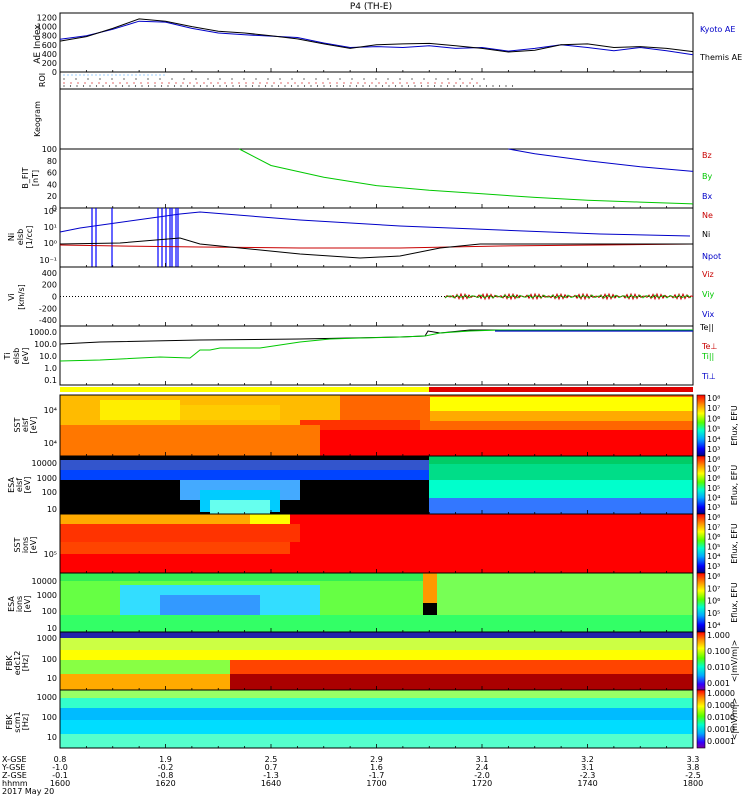 This screenshot has height=800, width=750. I want to click on ti-tick: 1.0, so click(50, 368).